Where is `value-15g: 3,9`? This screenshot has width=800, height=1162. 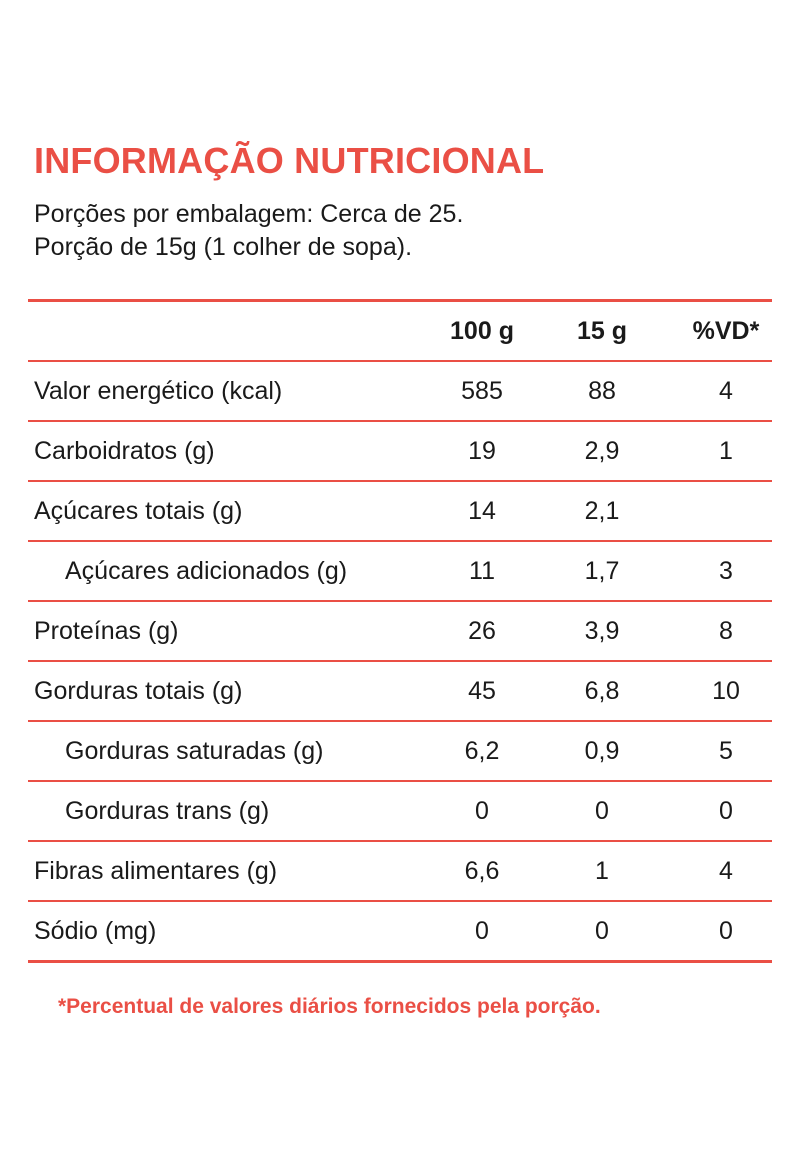 value-15g: 3,9 is located at coordinates (602, 631).